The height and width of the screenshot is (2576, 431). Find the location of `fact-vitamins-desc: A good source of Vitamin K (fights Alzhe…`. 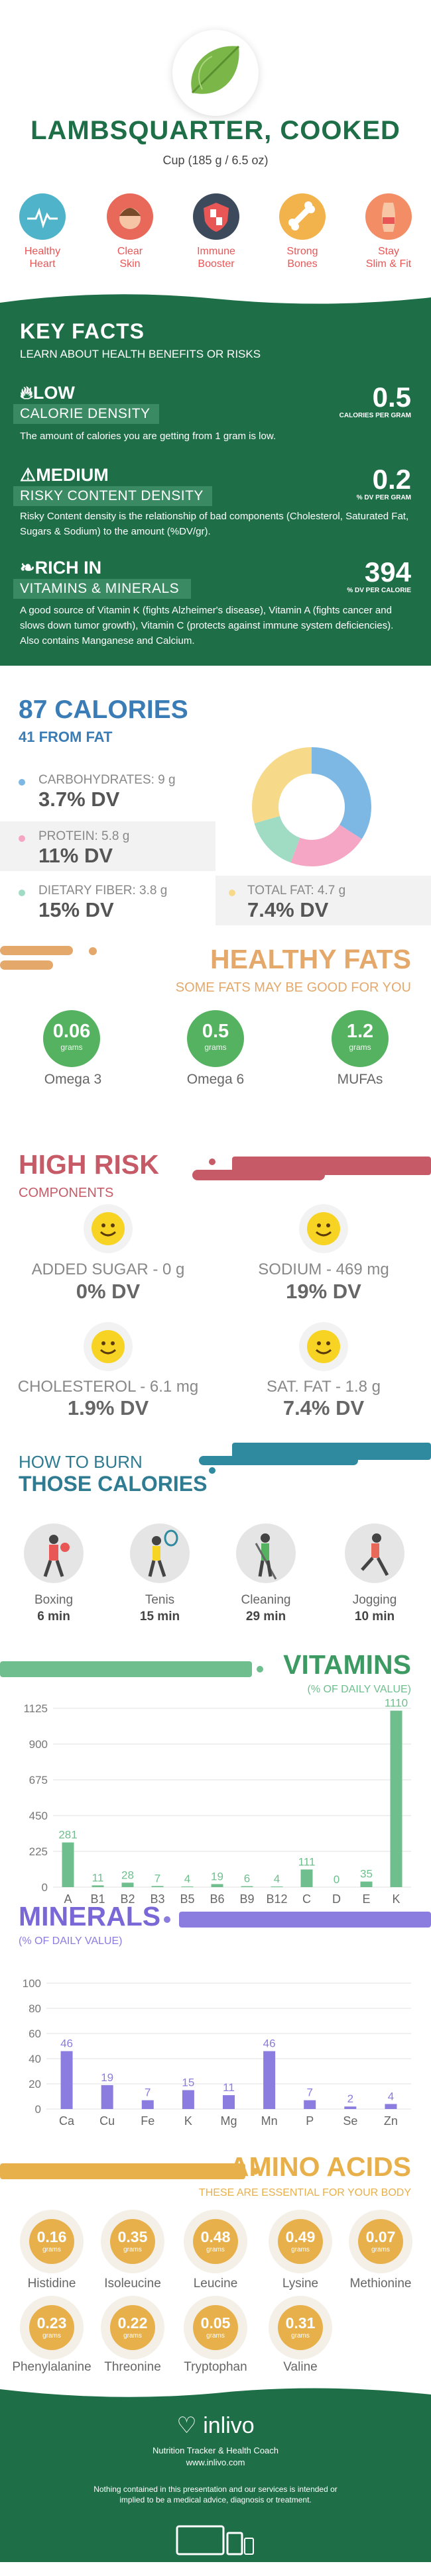

fact-vitamins-desc: A good source of Vitamin K (fights Alzhe… is located at coordinates (207, 625).